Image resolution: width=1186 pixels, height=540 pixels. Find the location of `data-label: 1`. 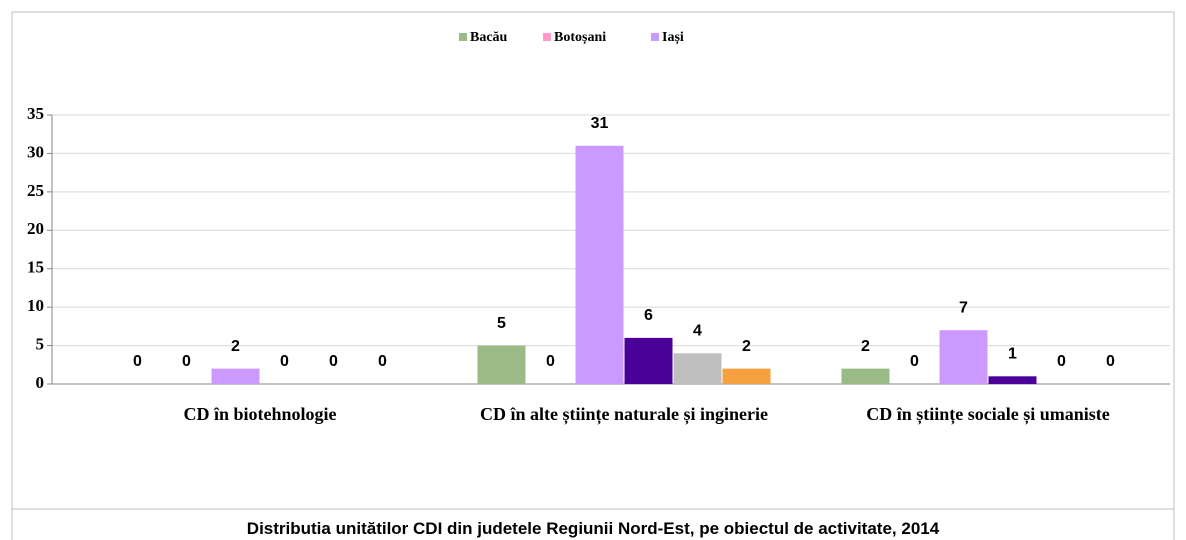

data-label: 1 is located at coordinates (1012, 354).